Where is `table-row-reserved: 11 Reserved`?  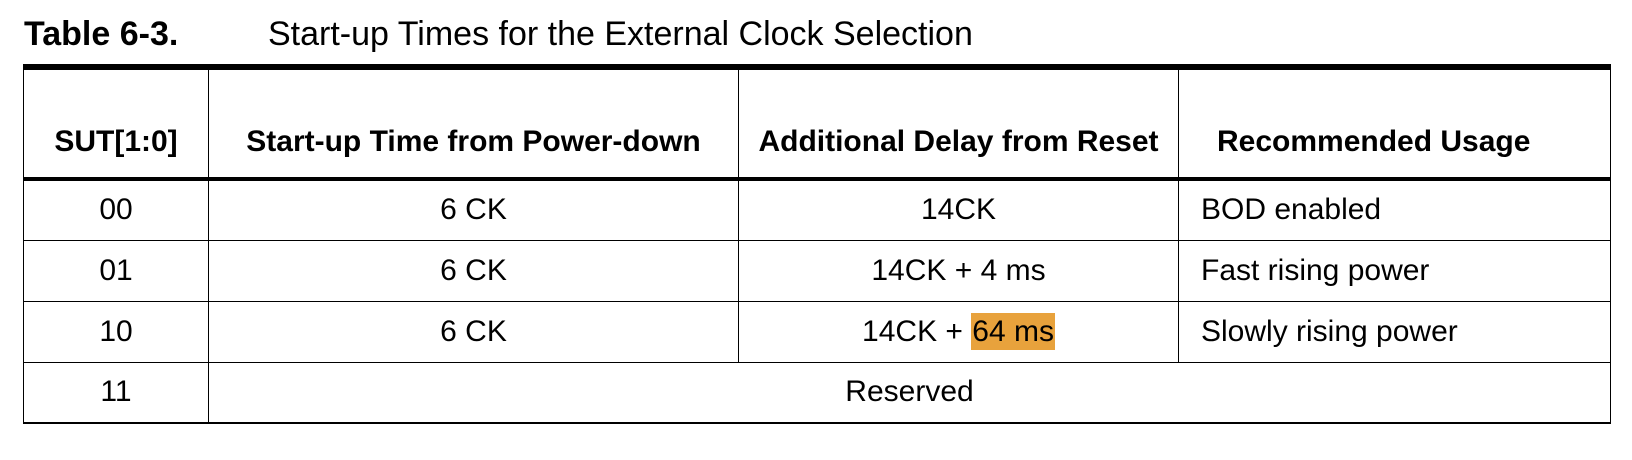 table-row-reserved: 11 Reserved is located at coordinates (817, 392).